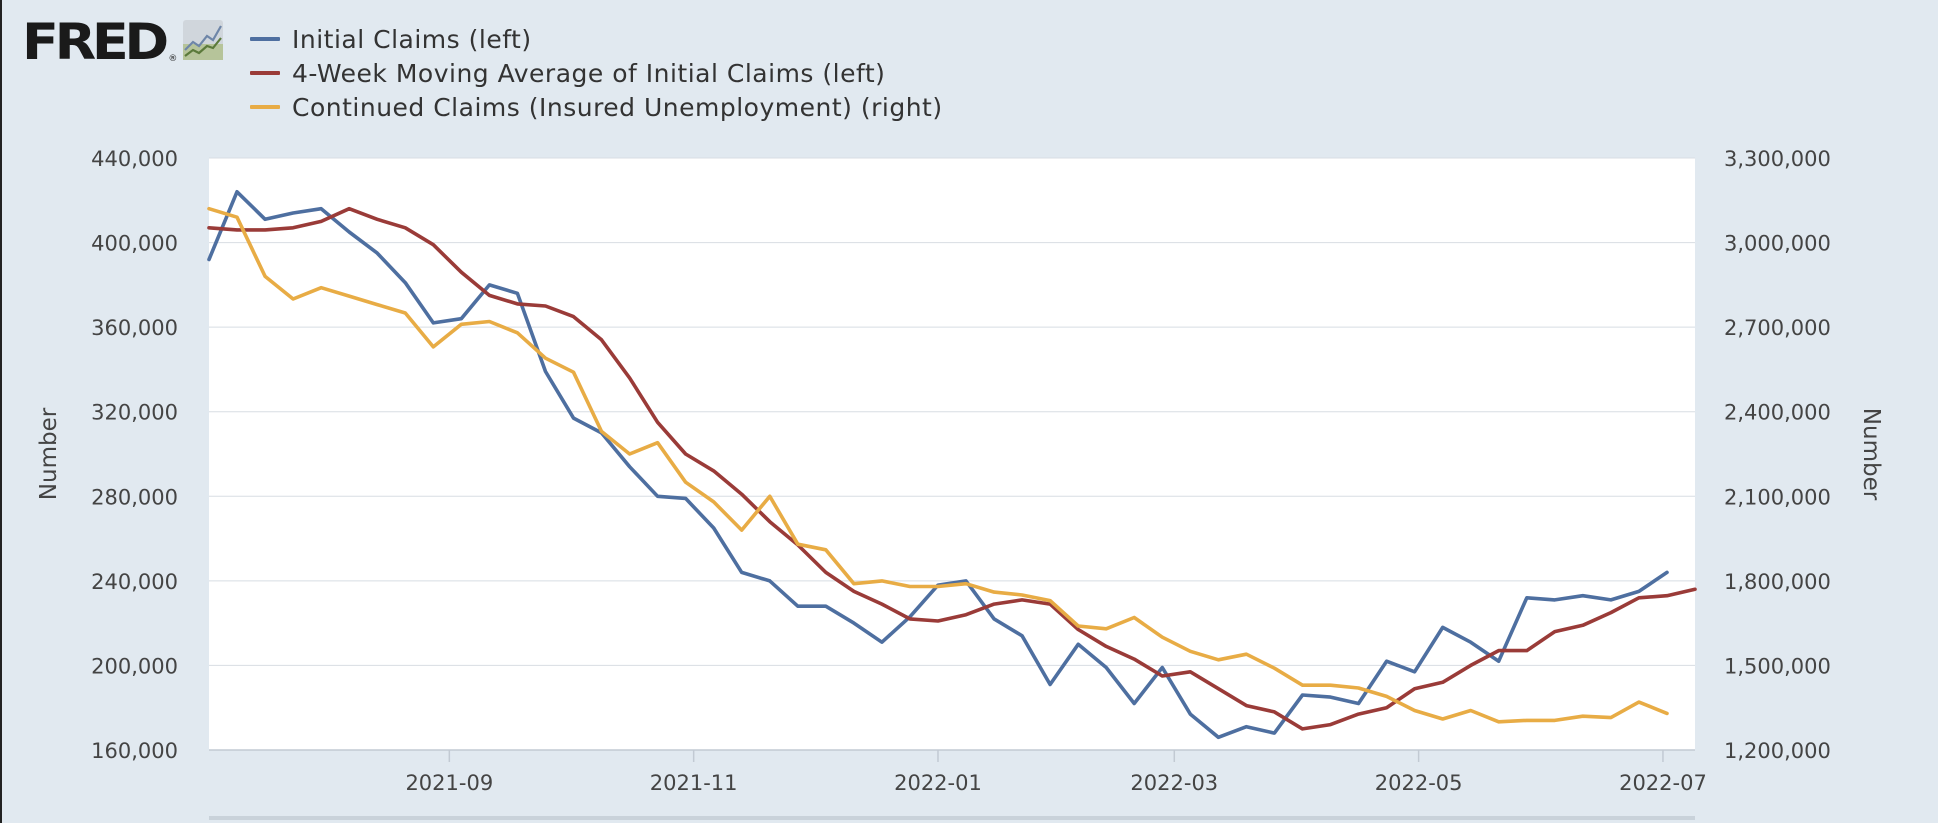  Describe the element at coordinates (134, 159) in the screenshot. I see `left-y-tick-label: 440,000` at that location.